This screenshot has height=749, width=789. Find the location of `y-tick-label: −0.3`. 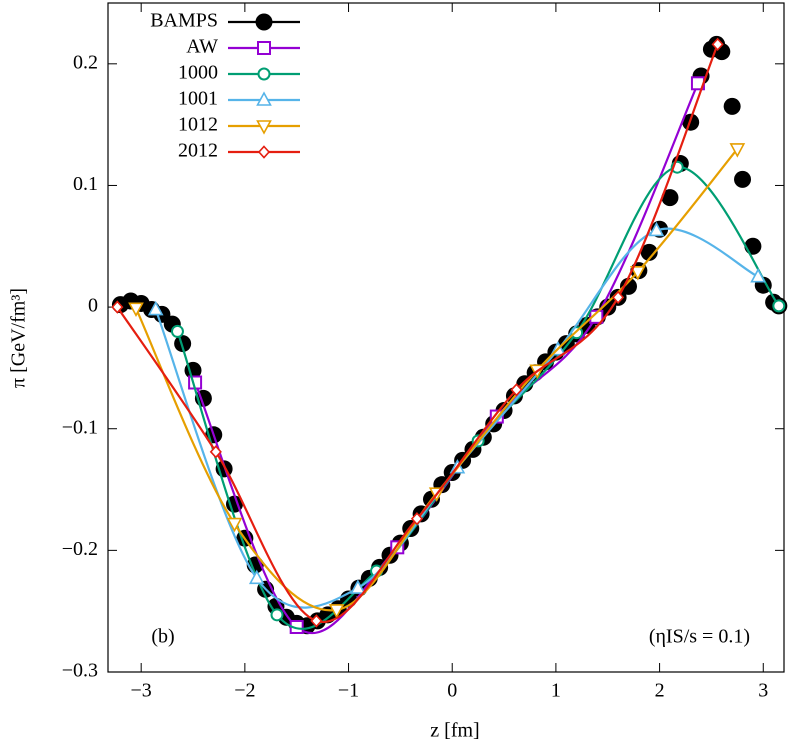

y-tick-label: −0.3 is located at coordinates (80, 671).